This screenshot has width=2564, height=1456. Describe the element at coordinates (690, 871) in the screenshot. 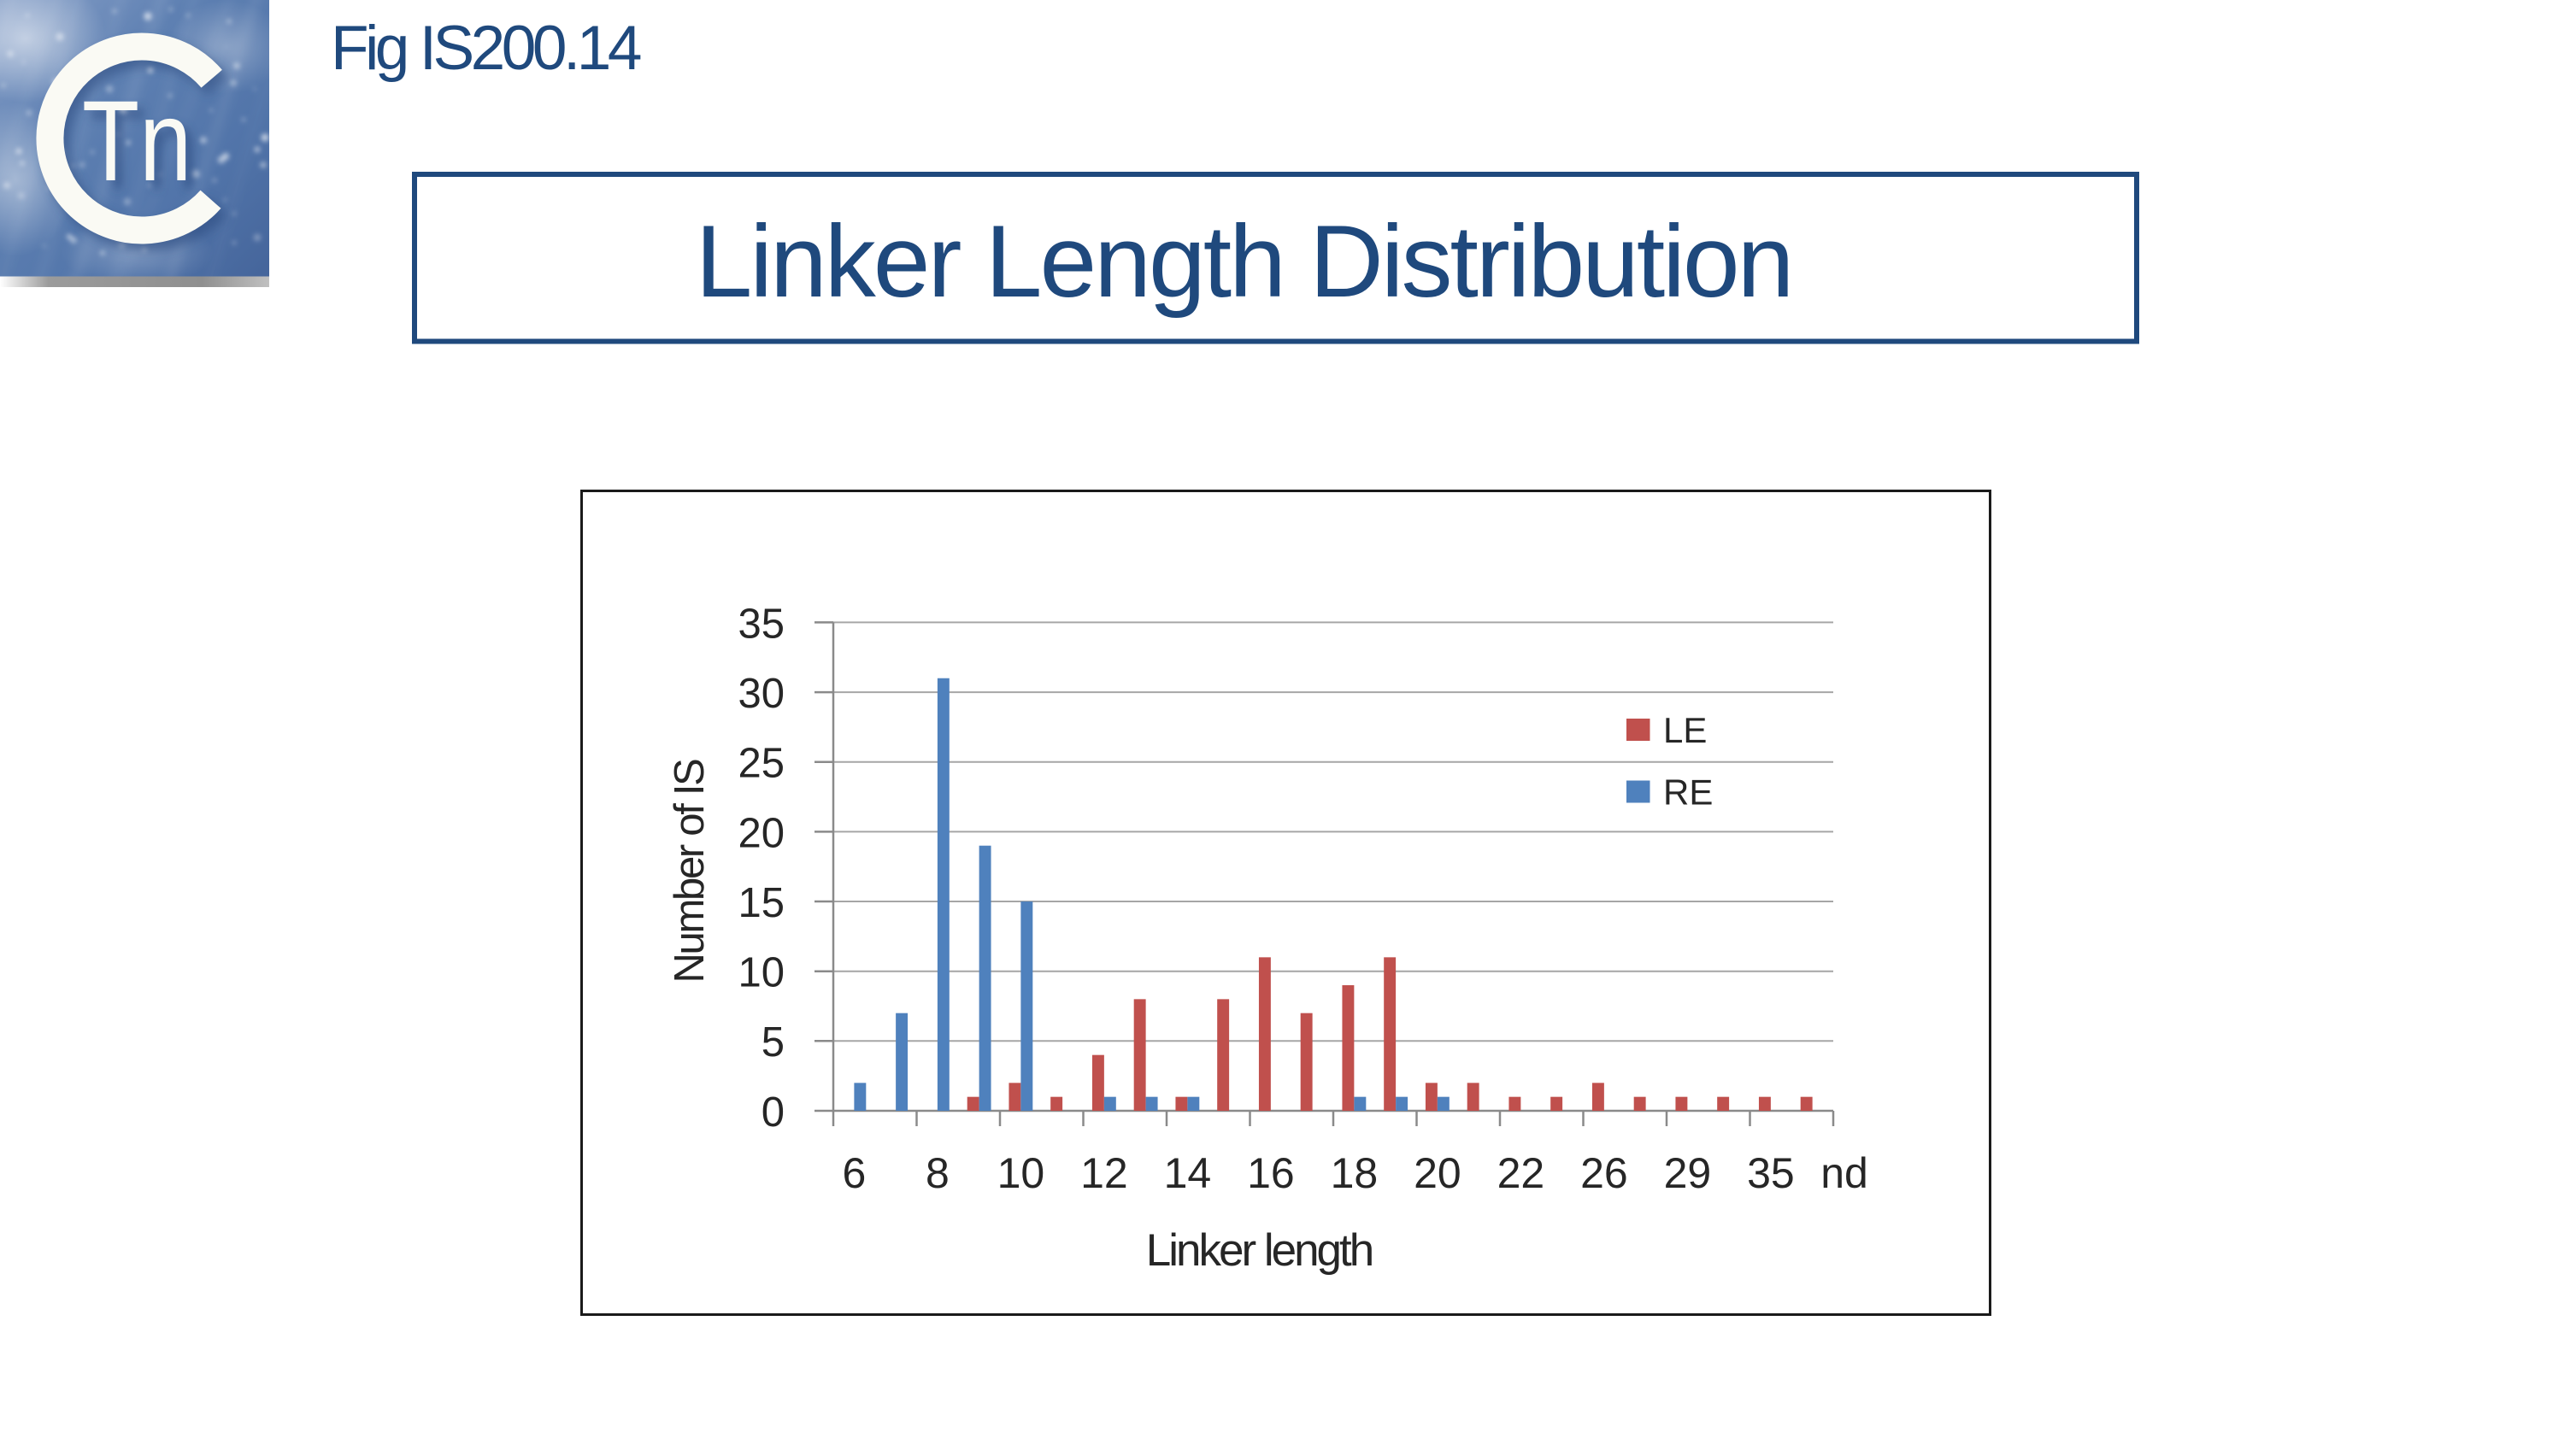

I see `svg-text: Number of IS` at that location.